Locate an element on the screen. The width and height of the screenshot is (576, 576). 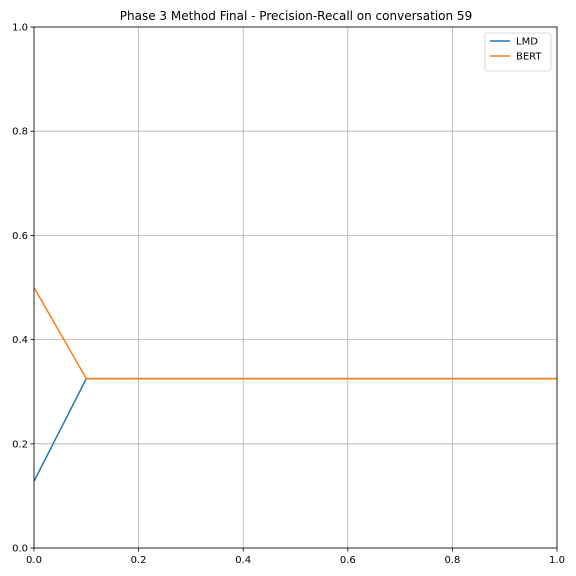
legend-label-bert: BERT is located at coordinates (529, 57).